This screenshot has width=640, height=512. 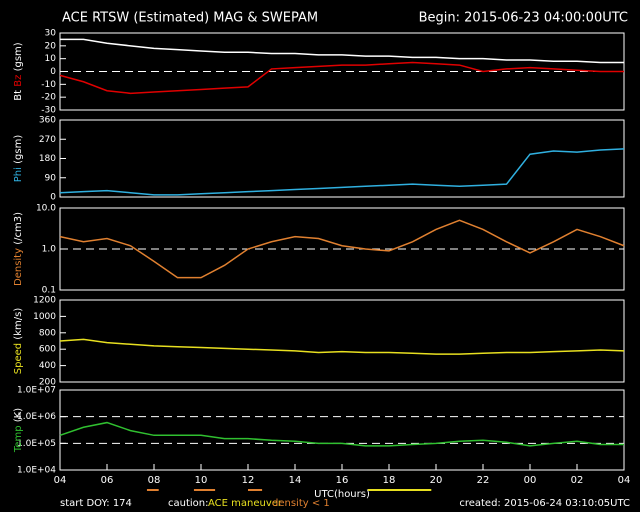 What do you see at coordinates (47, 333) in the screenshot?
I see `y-tick-label: 800` at bounding box center [47, 333].